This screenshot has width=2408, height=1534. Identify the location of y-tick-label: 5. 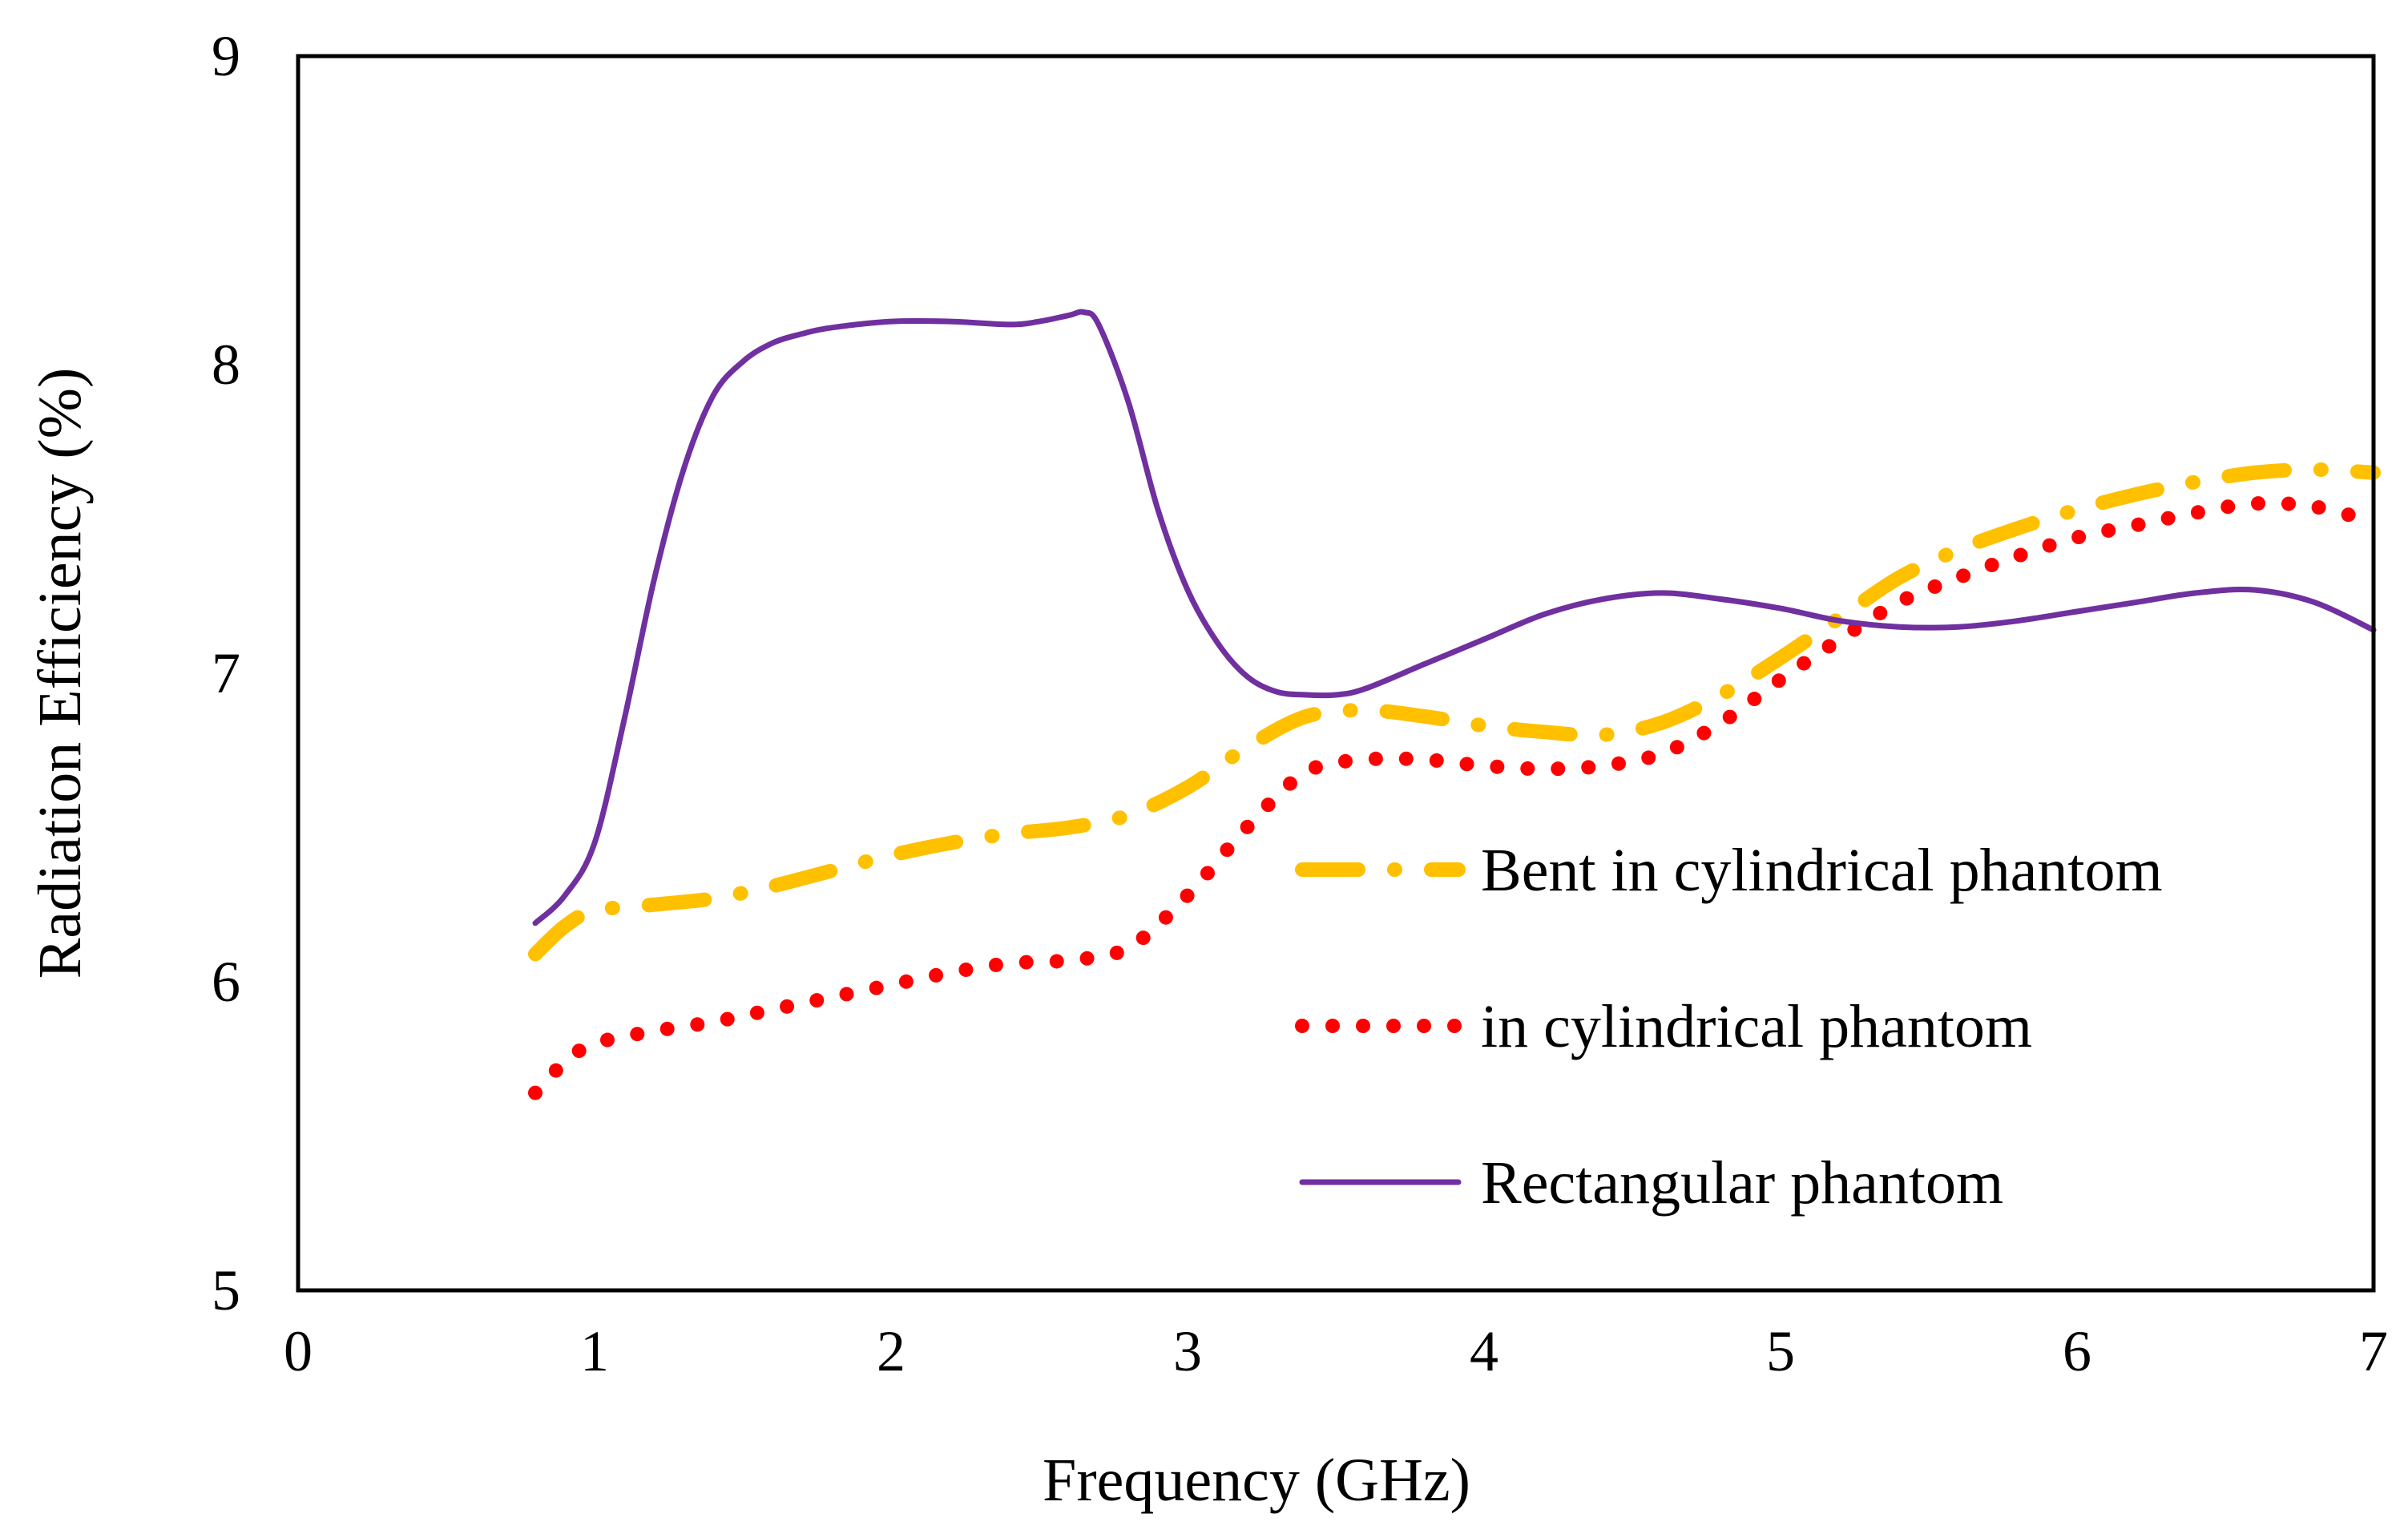
(226, 1290).